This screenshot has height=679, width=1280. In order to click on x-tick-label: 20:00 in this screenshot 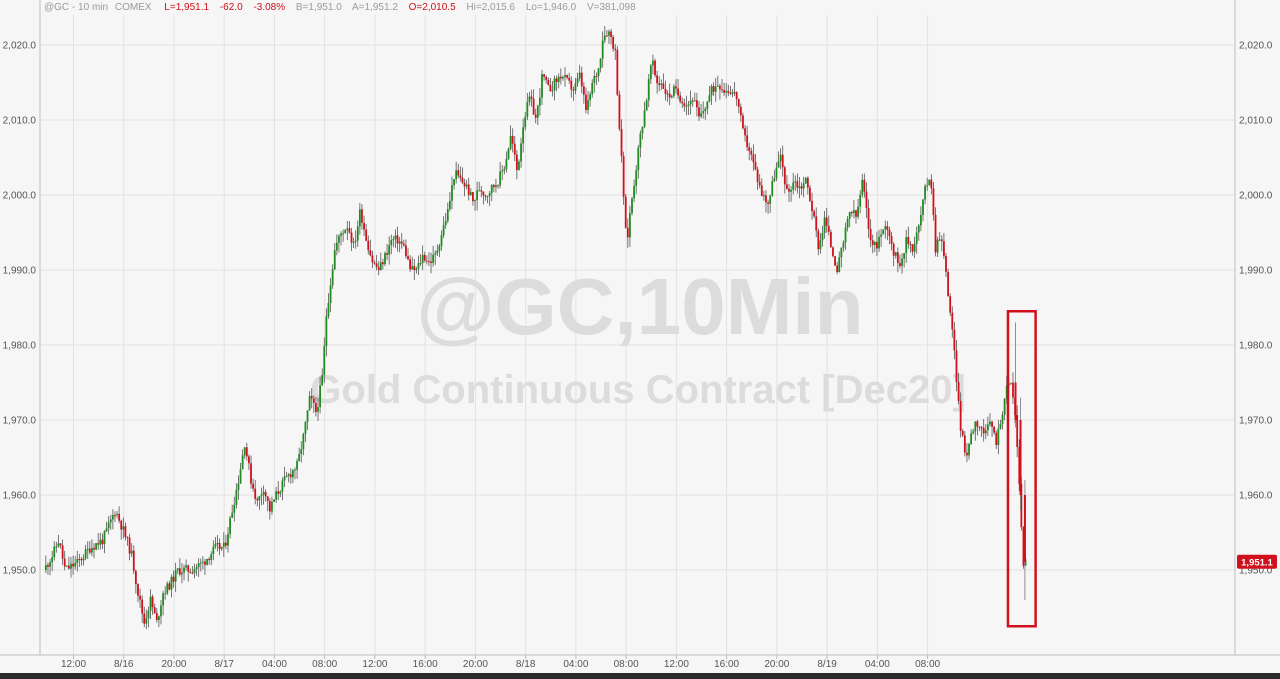, I will do `click(776, 664)`.